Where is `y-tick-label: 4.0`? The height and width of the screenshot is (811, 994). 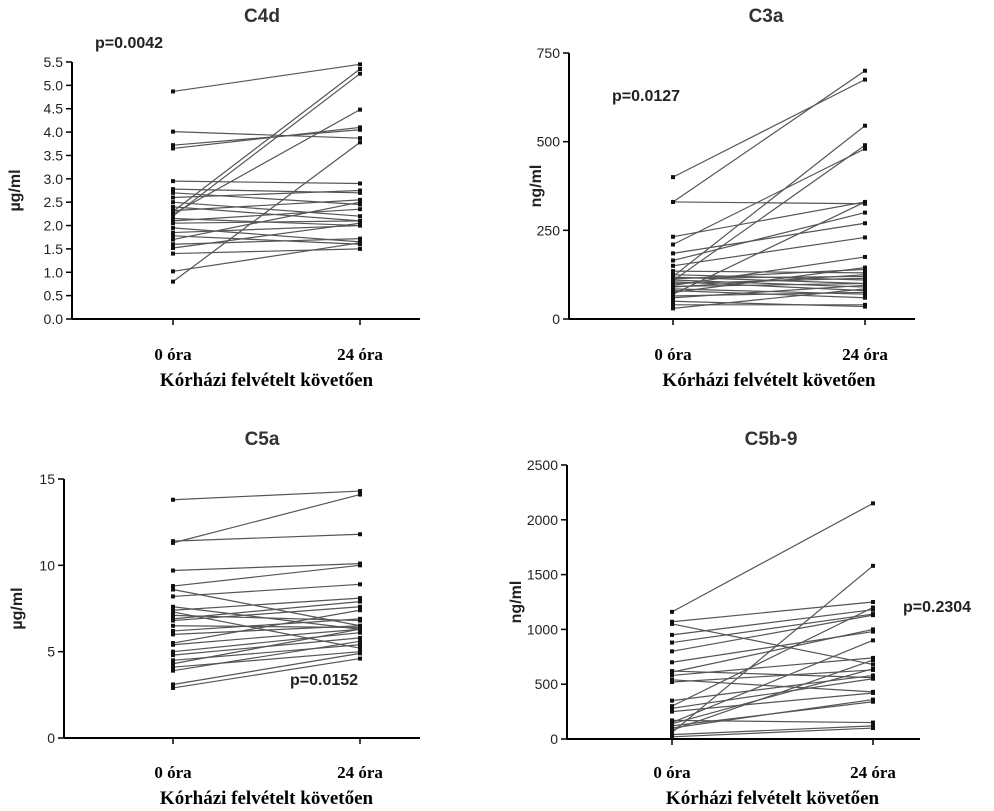
y-tick-label: 4.0 is located at coordinates (54, 132).